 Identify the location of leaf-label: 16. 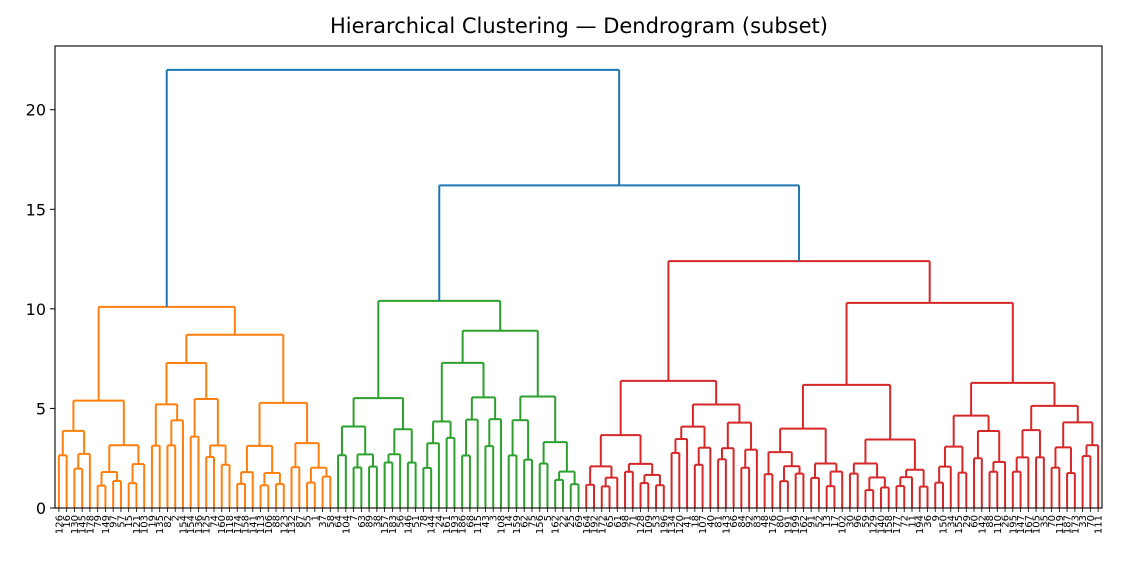
(67, 521).